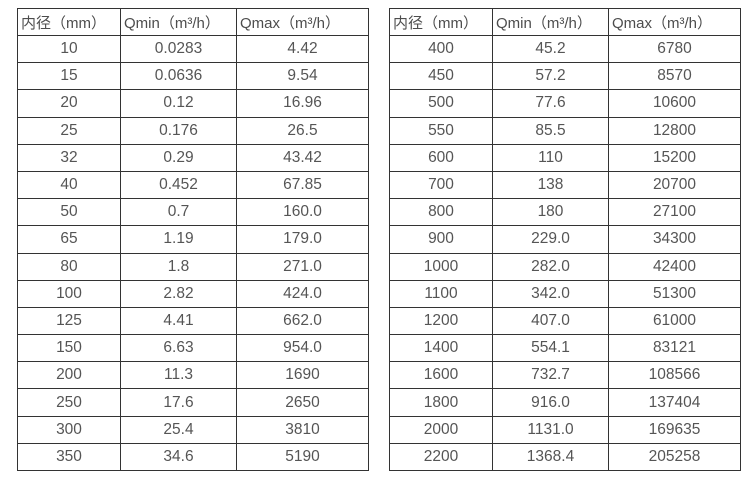  I want to click on table-cell: 20, so click(69, 103).